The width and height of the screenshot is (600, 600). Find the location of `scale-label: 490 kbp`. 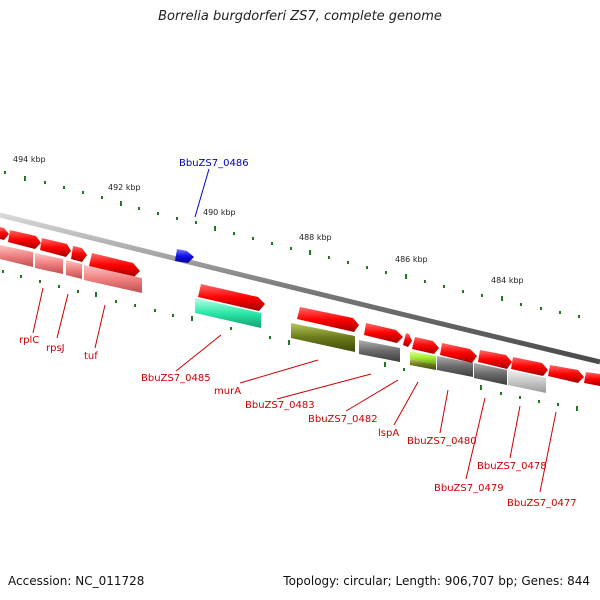

scale-label: 490 kbp is located at coordinates (219, 212).